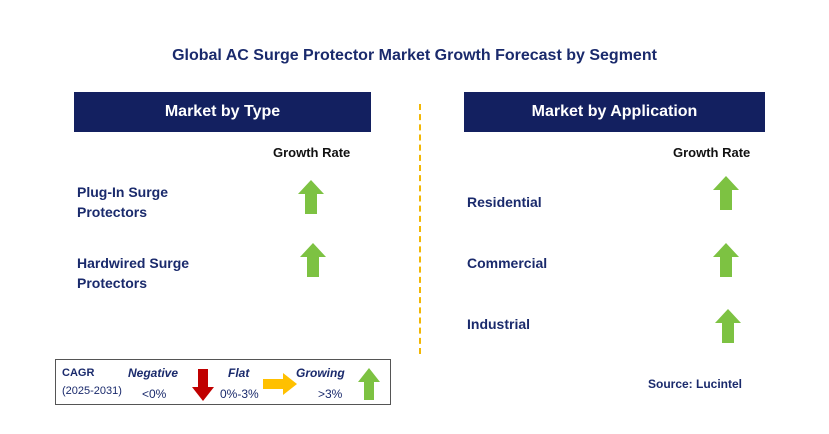  What do you see at coordinates (133, 263) in the screenshot?
I see `type-row-label-line1: Hardwired Surge` at bounding box center [133, 263].